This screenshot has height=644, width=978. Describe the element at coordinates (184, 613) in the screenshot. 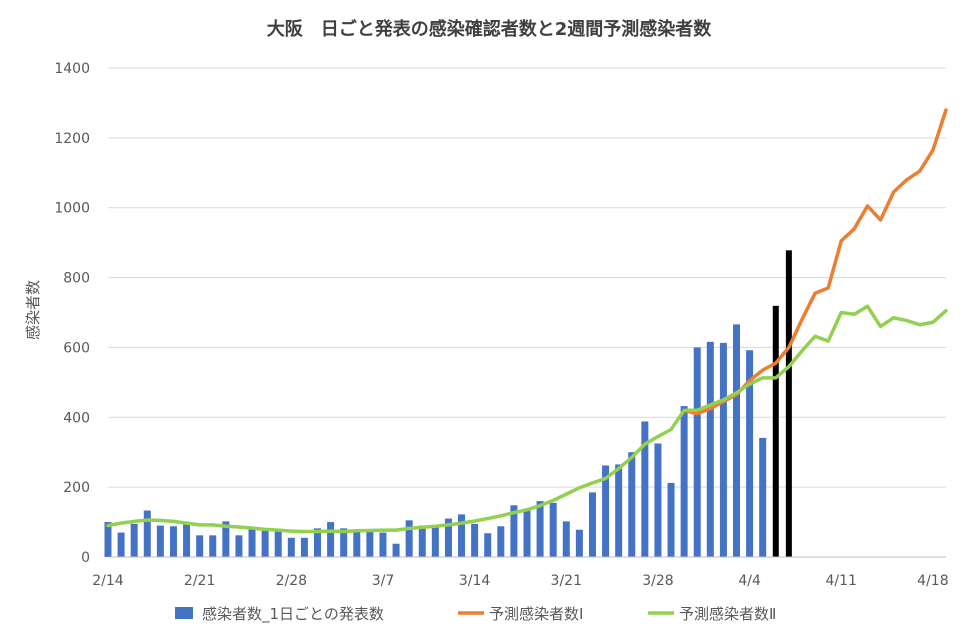

I see `legend-swatch` at that location.